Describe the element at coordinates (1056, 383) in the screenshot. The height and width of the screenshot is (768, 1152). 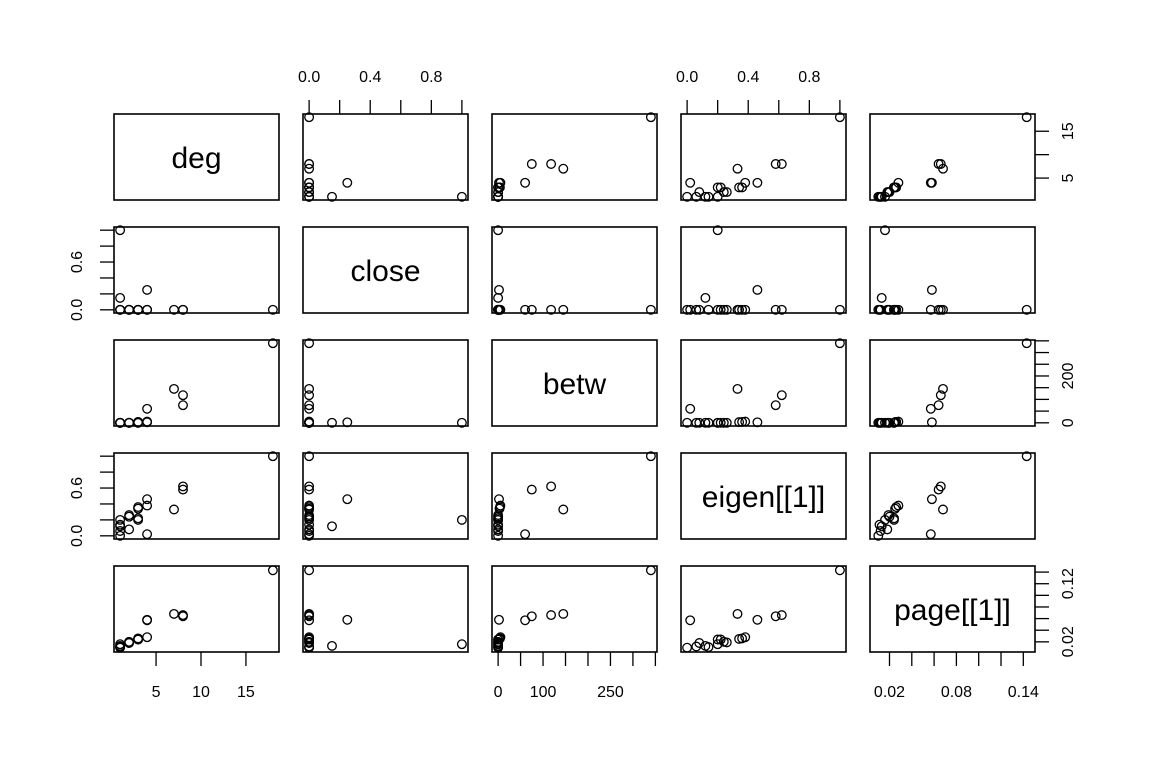
I see `right-axis-betw: 0 200` at that location.